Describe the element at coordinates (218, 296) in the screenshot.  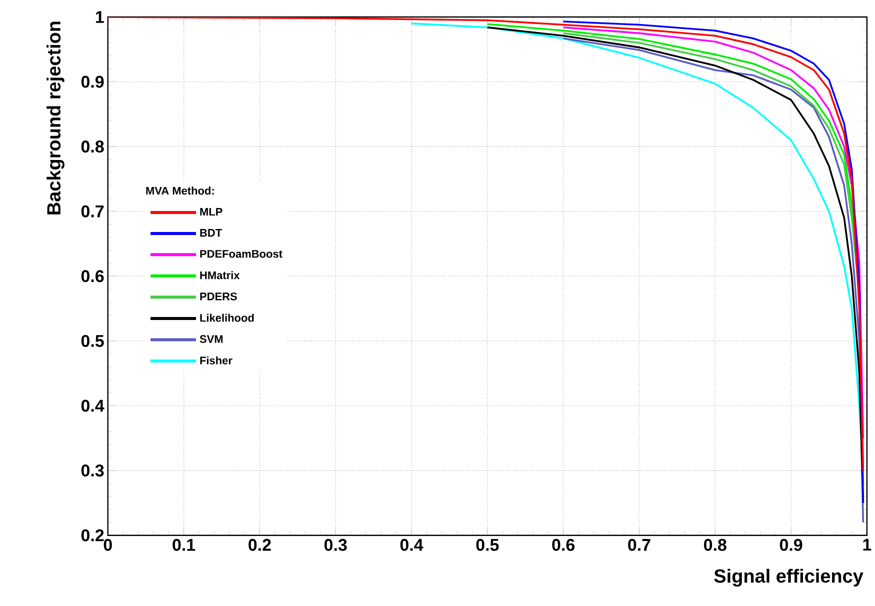
I see `legend-label: PDERS` at that location.